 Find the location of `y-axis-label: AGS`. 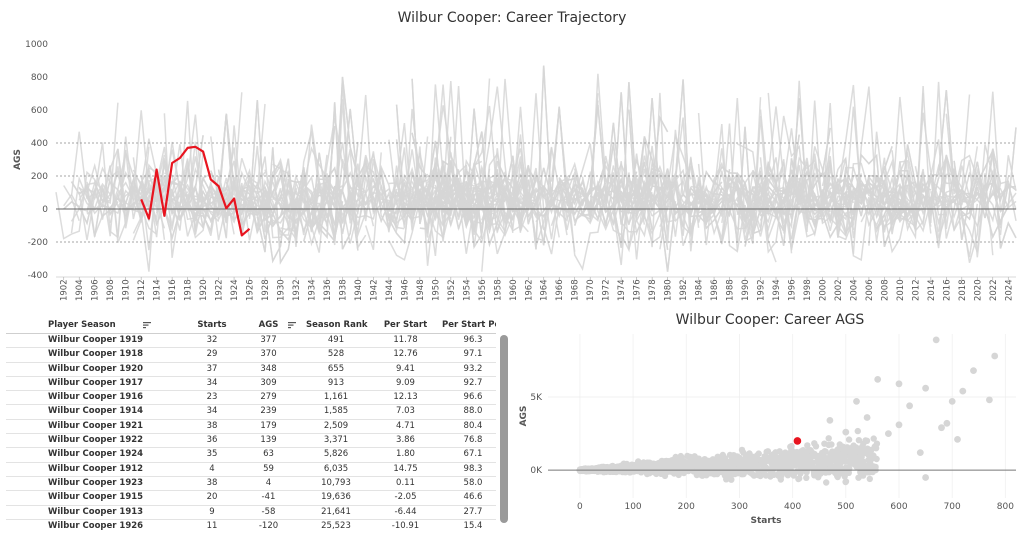

y-axis-label: AGS is located at coordinates (18, 159).